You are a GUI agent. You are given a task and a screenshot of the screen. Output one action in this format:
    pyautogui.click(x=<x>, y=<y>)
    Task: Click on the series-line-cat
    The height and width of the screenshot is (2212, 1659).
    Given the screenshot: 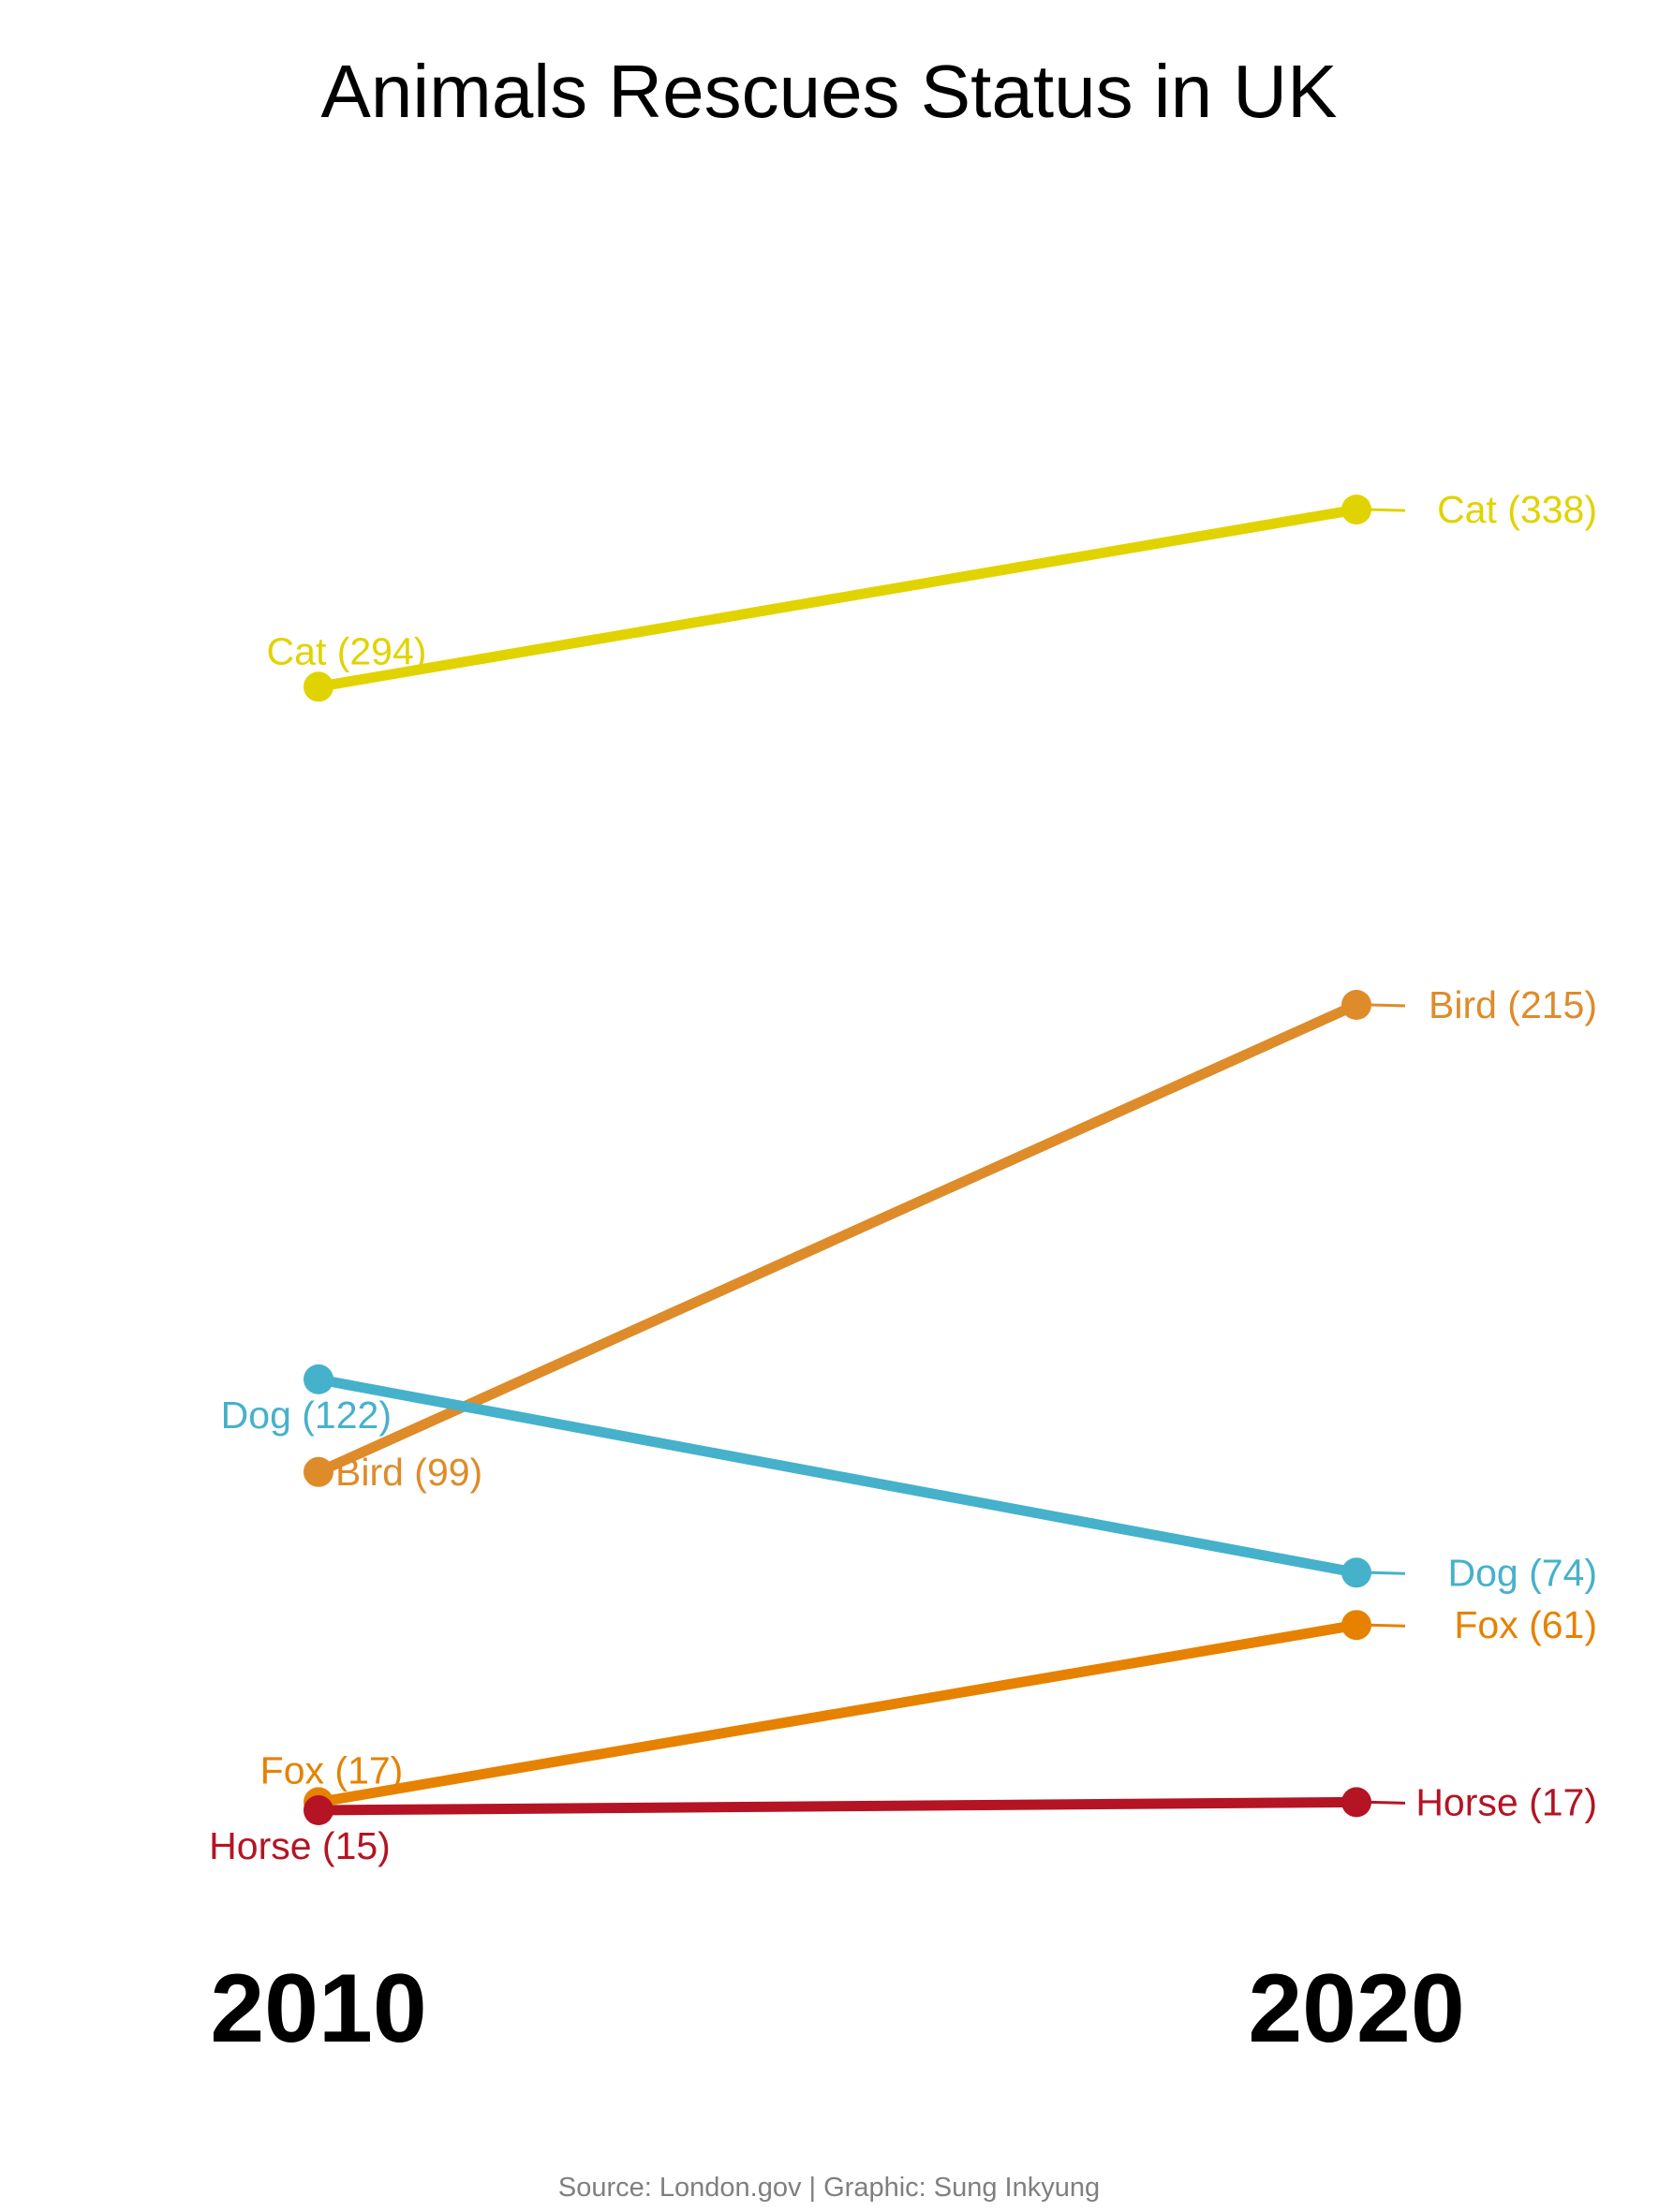 What is the action you would take?
    pyautogui.click(x=838, y=598)
    